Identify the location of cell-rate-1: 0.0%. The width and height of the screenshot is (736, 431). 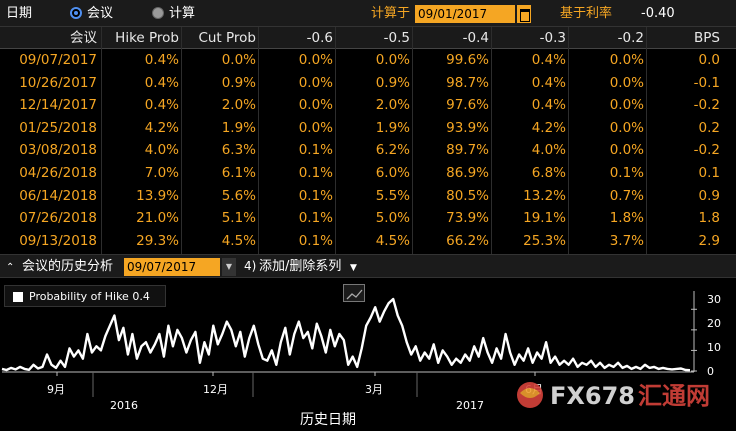
(315, 127).